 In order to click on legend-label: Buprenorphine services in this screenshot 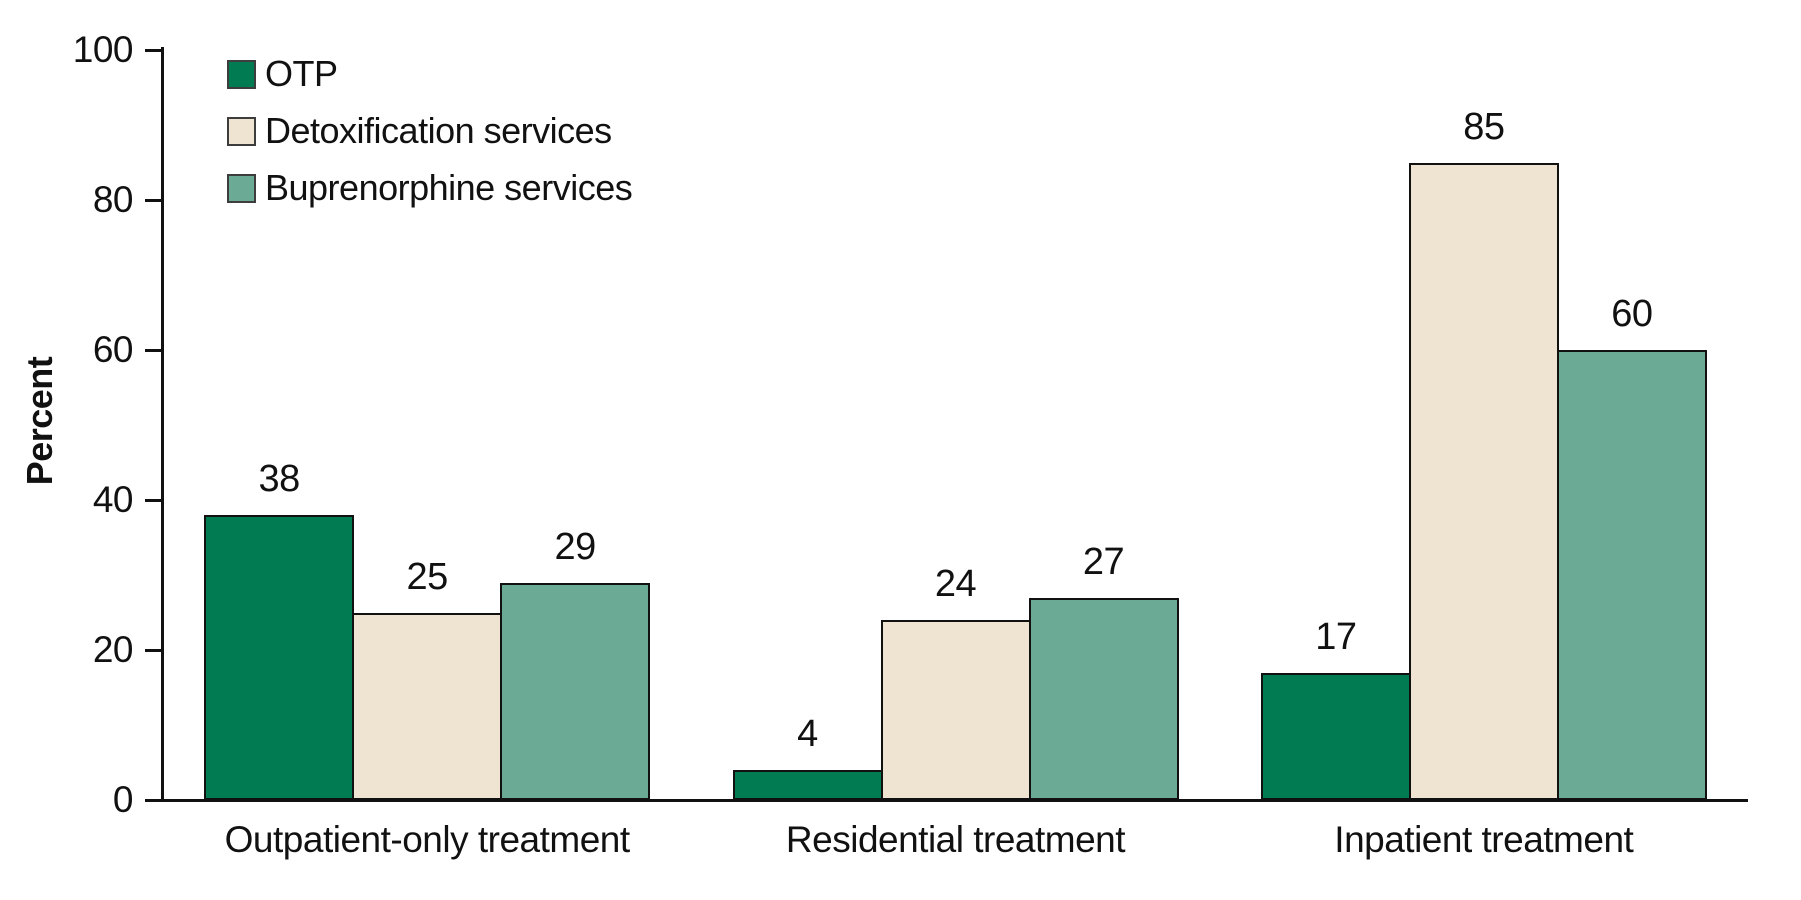, I will do `click(449, 187)`.